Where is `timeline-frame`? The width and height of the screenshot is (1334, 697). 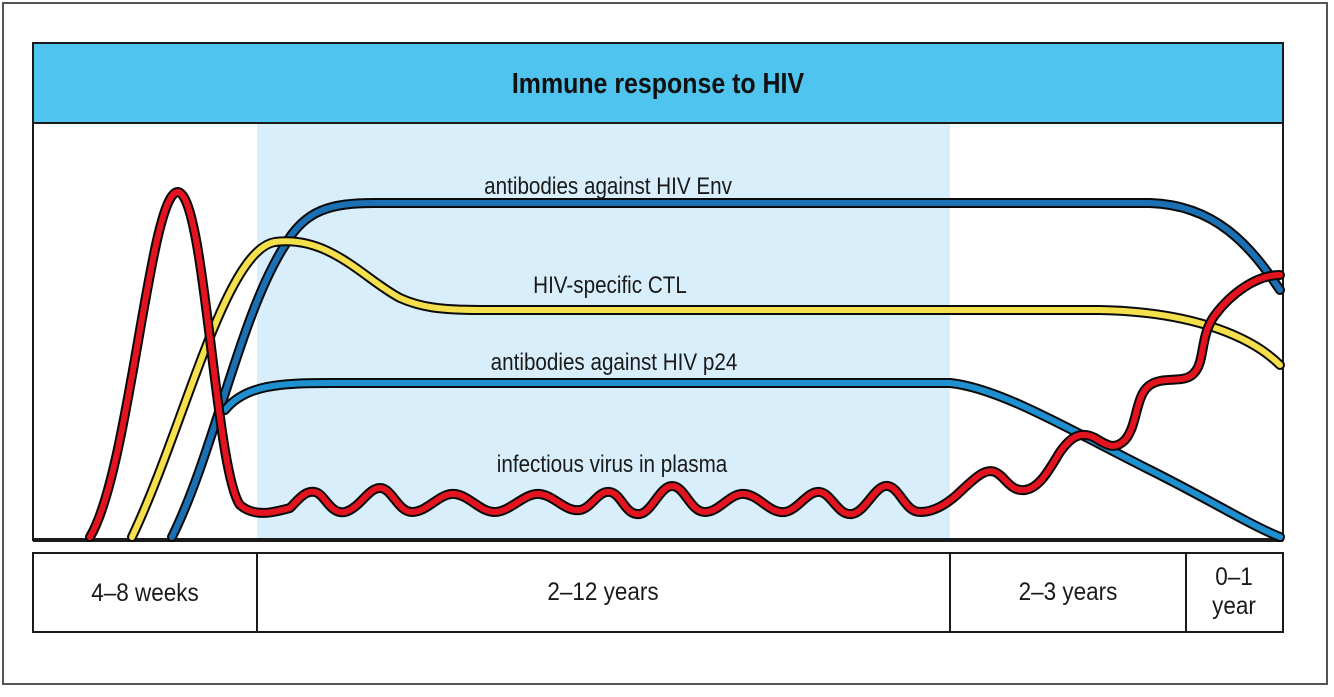
timeline-frame is located at coordinates (658, 592).